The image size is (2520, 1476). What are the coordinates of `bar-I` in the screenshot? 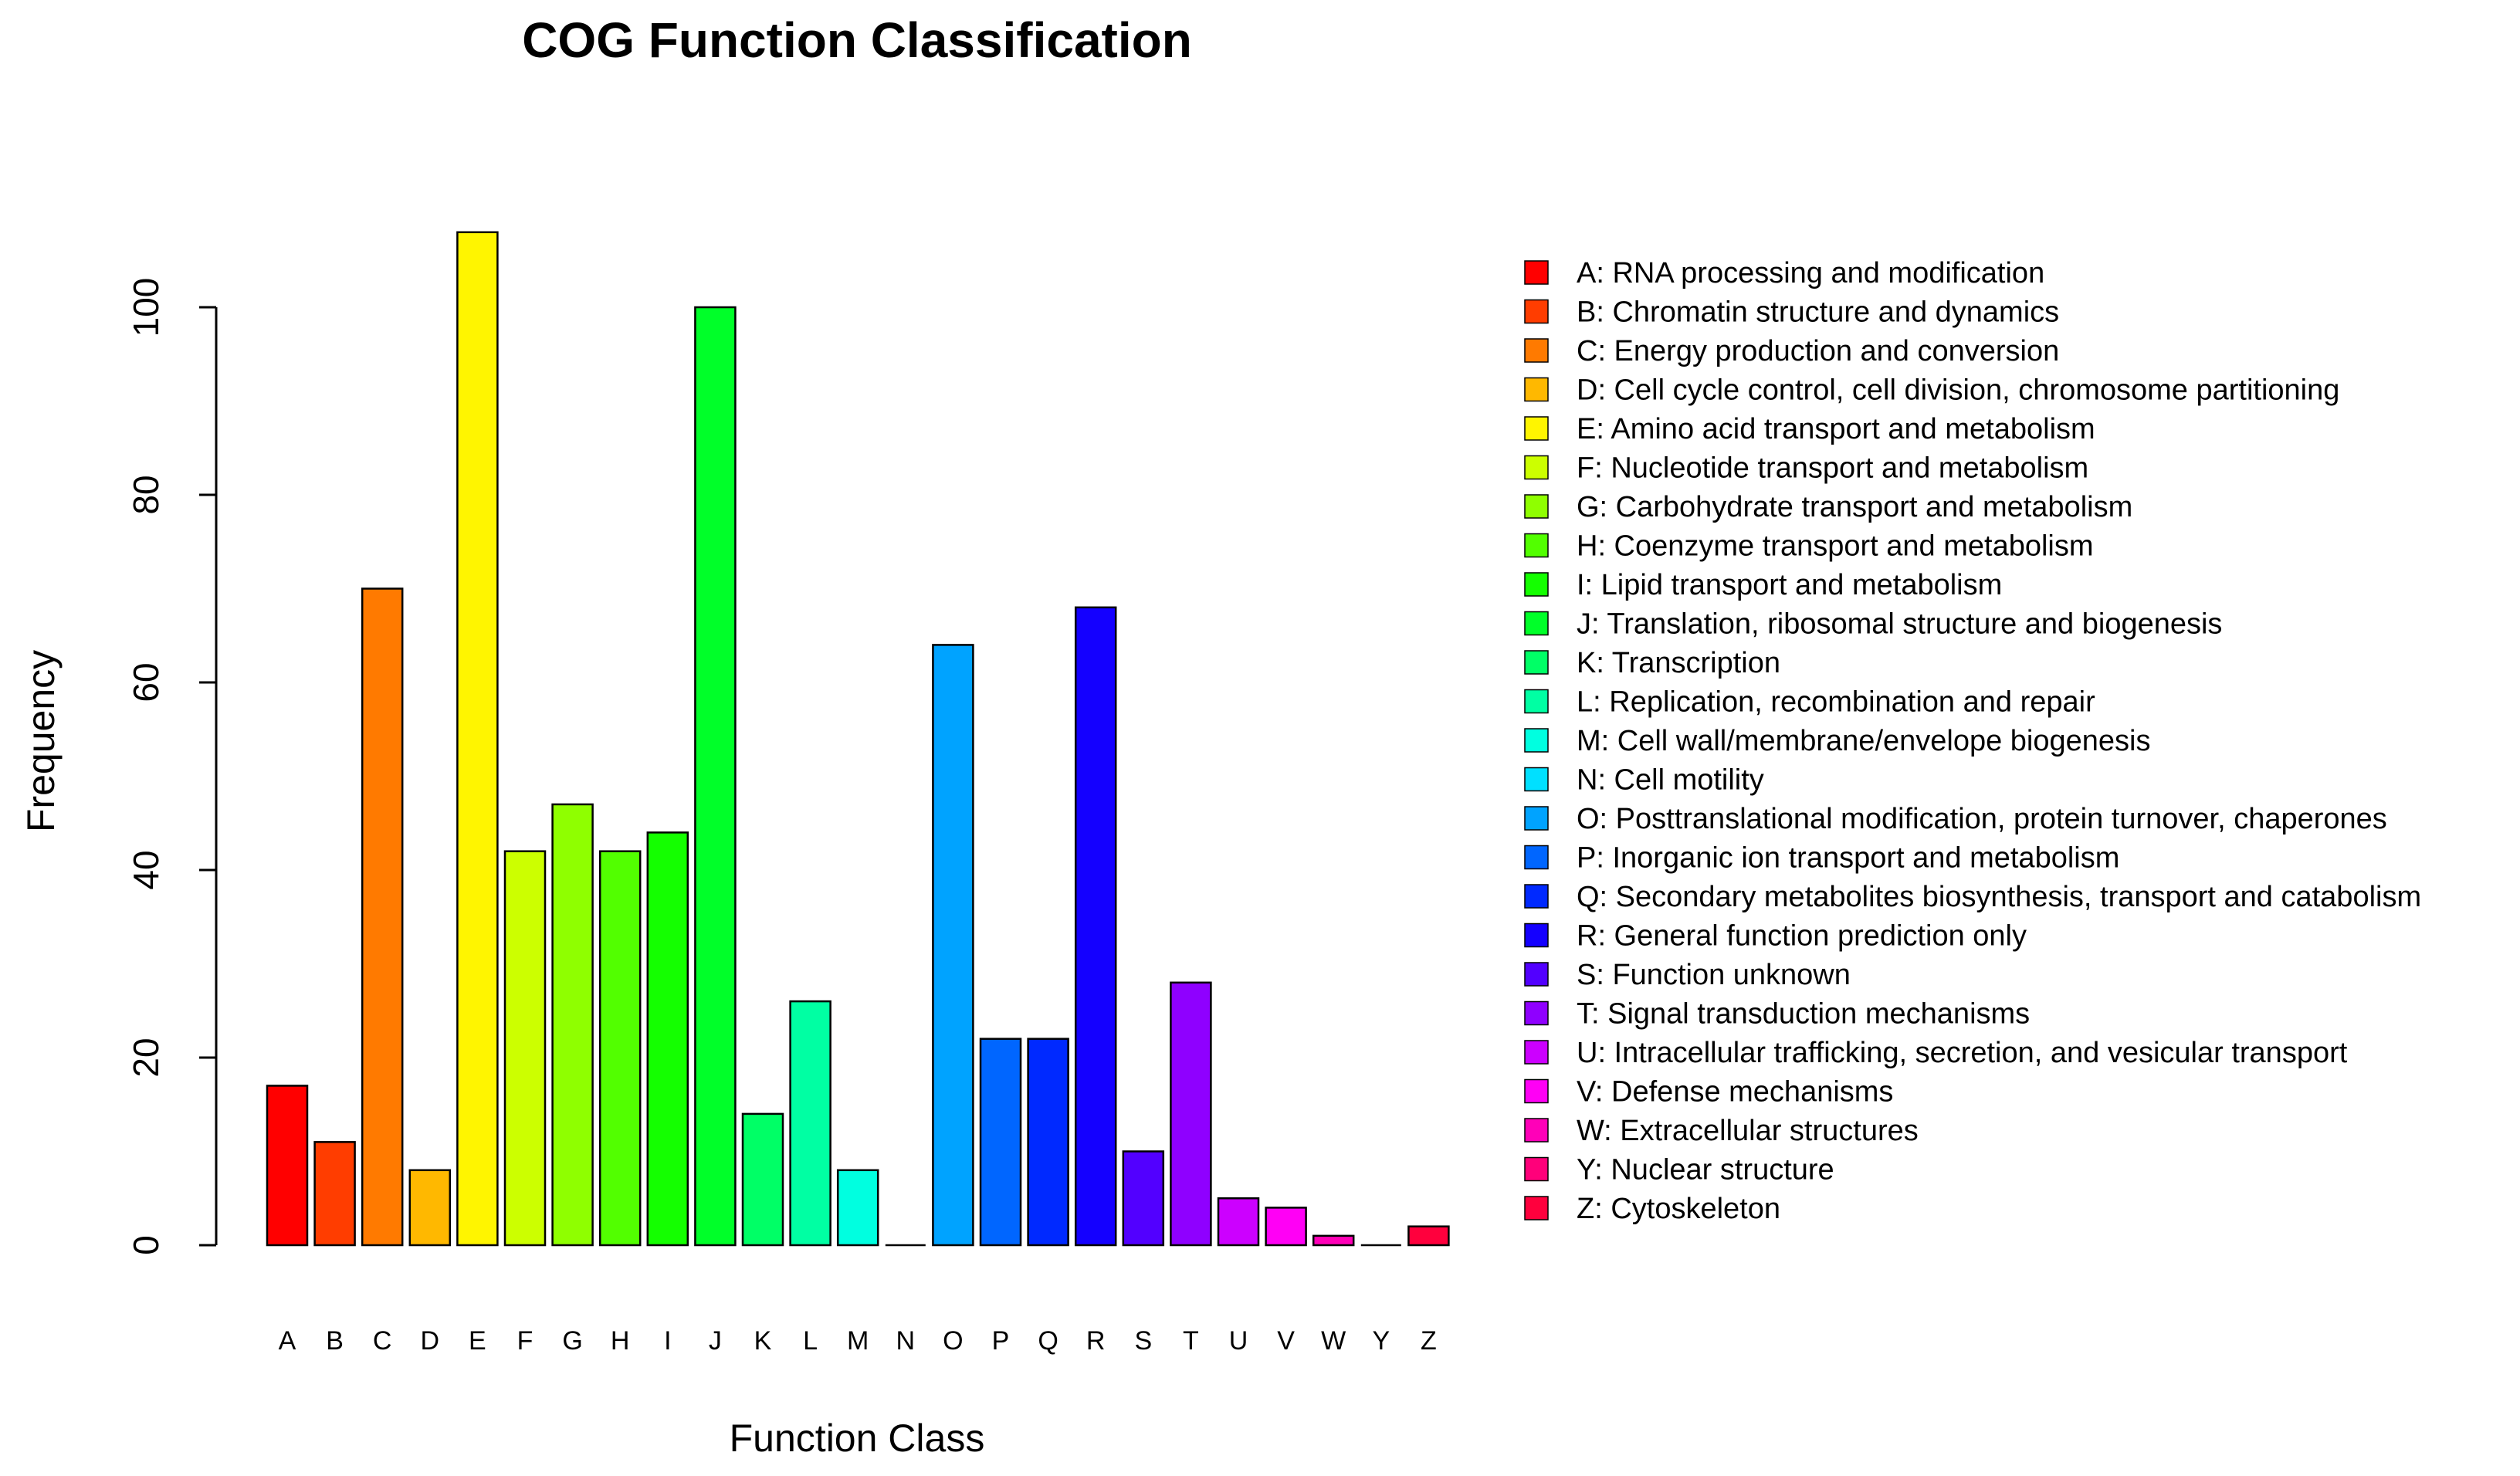 It's located at (668, 1039).